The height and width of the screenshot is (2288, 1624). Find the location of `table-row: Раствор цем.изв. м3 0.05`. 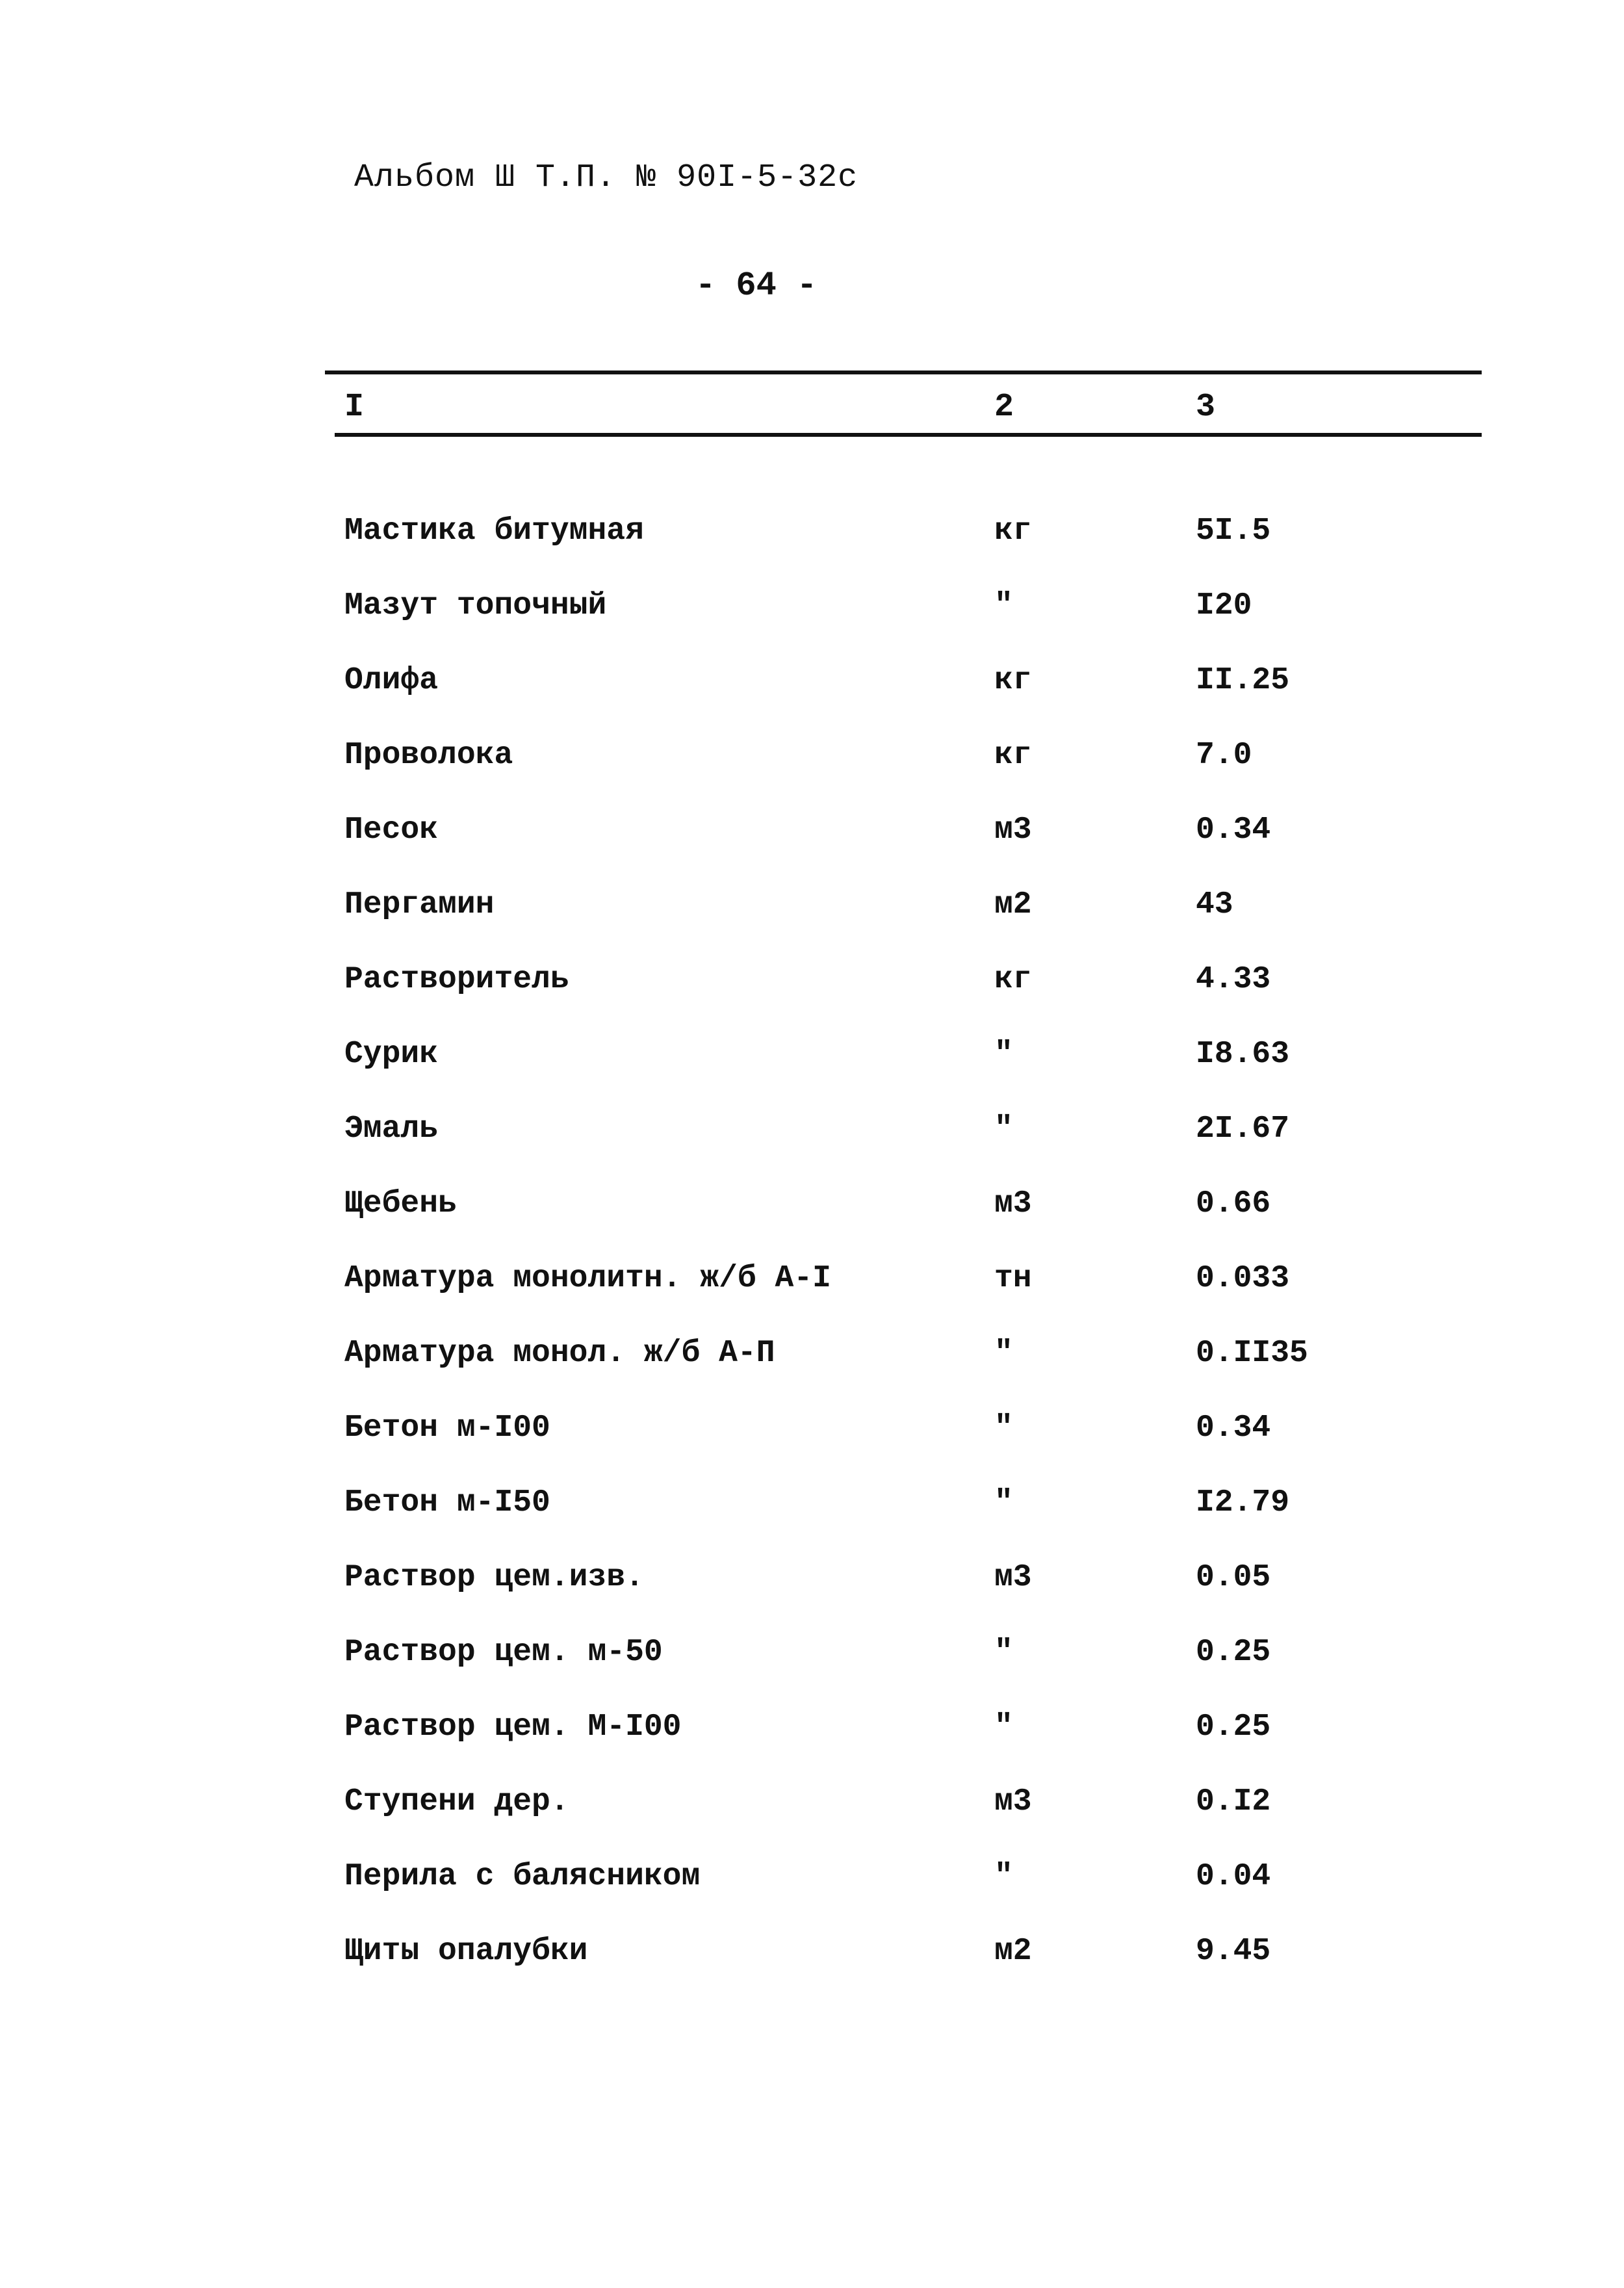

table-row: Раствор цем.изв. м3 0.05 is located at coordinates (812, 1597).